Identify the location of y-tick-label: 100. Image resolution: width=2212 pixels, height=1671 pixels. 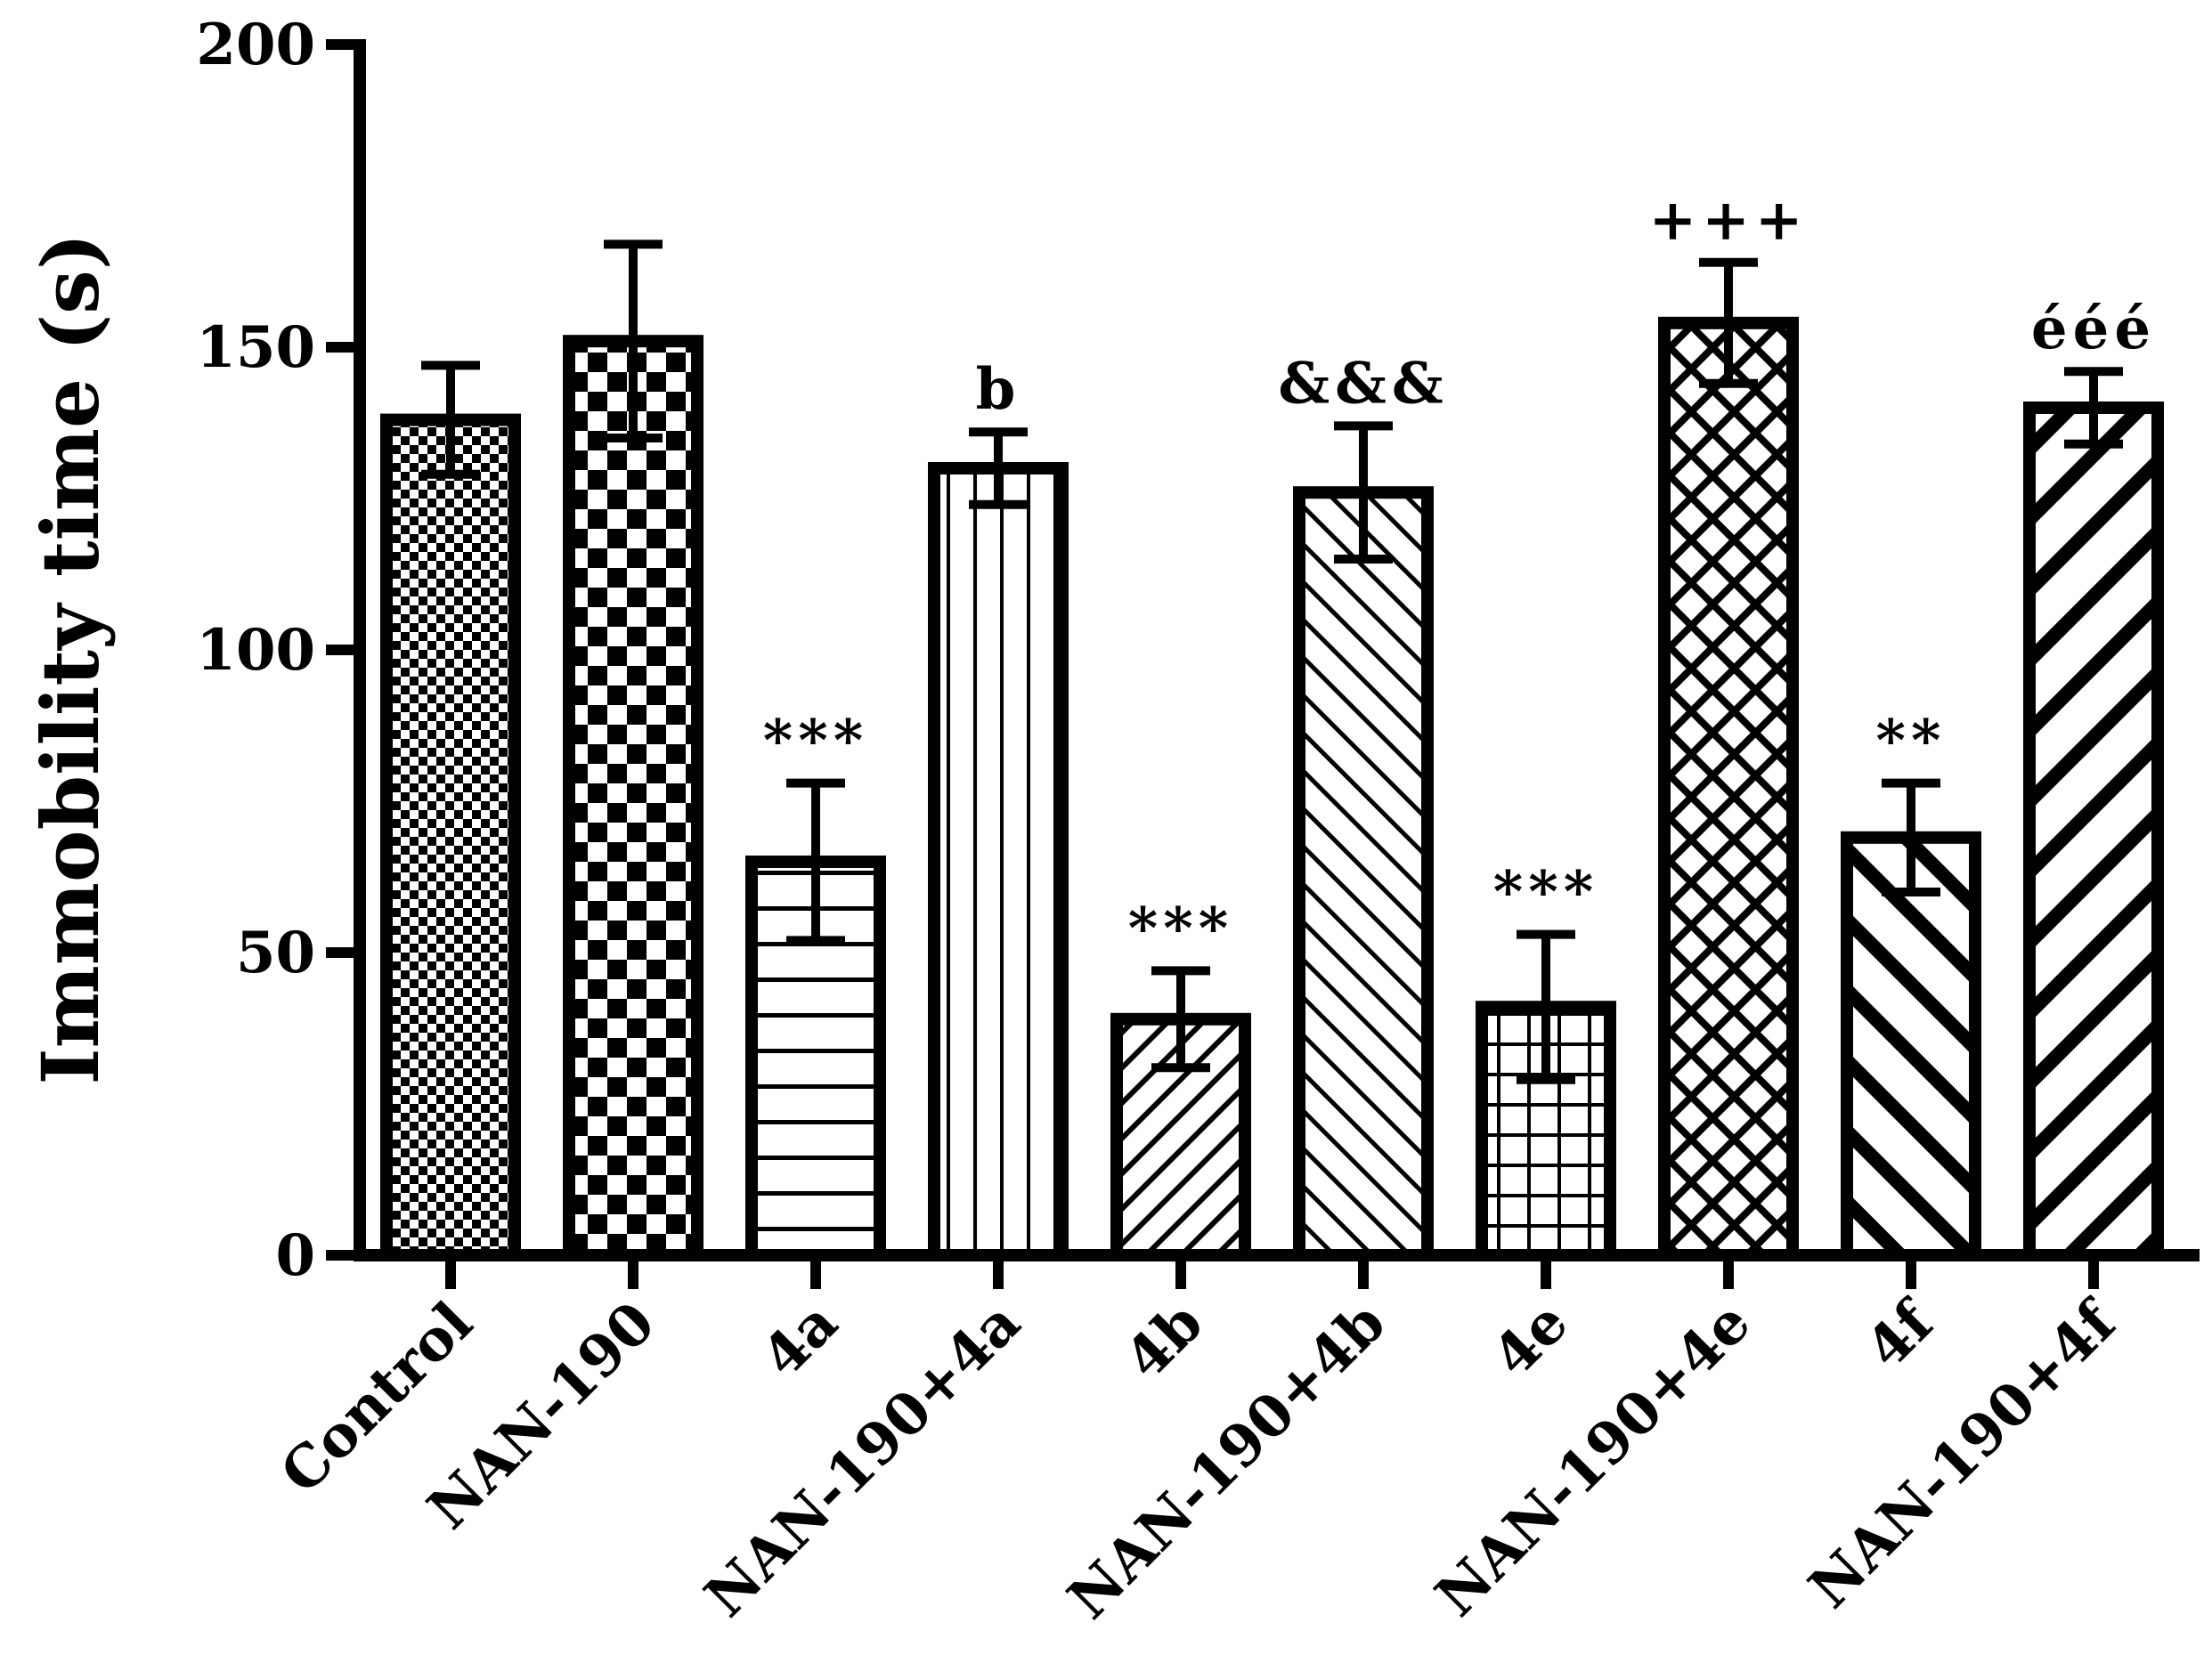
(255, 650).